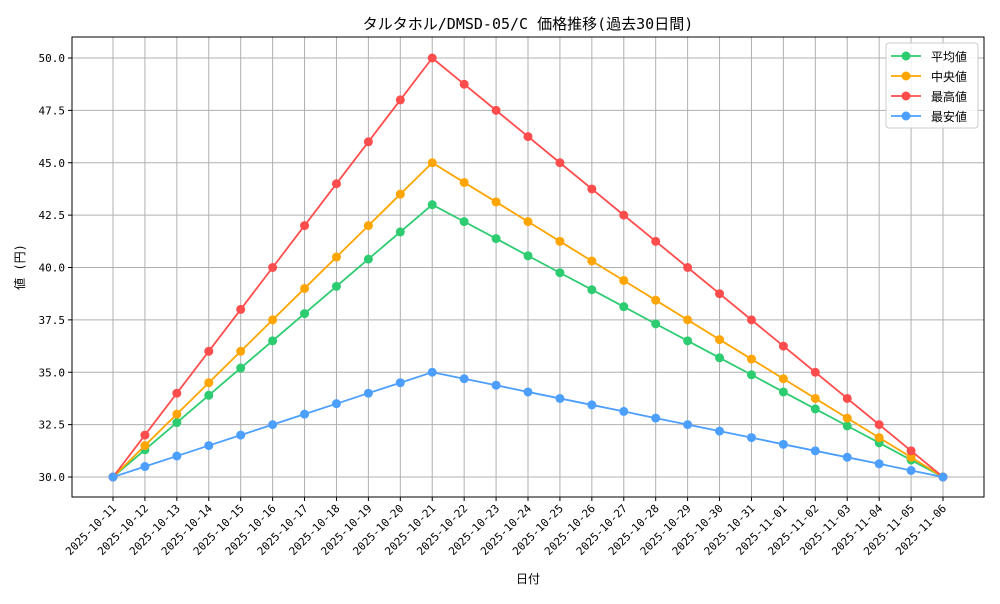 The height and width of the screenshot is (604, 1000). Describe the element at coordinates (929, 76) in the screenshot. I see `legend-item: 中央値` at that location.